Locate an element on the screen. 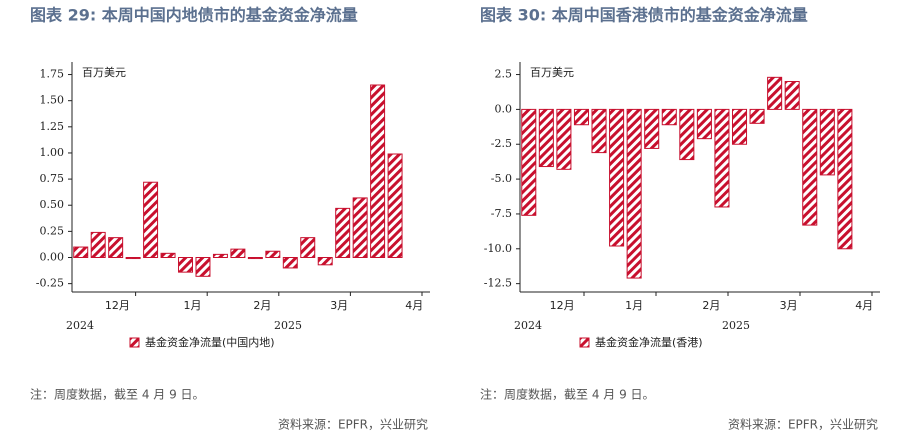 The image size is (909, 445). y-tick-label: 0.50 is located at coordinates (52, 204).